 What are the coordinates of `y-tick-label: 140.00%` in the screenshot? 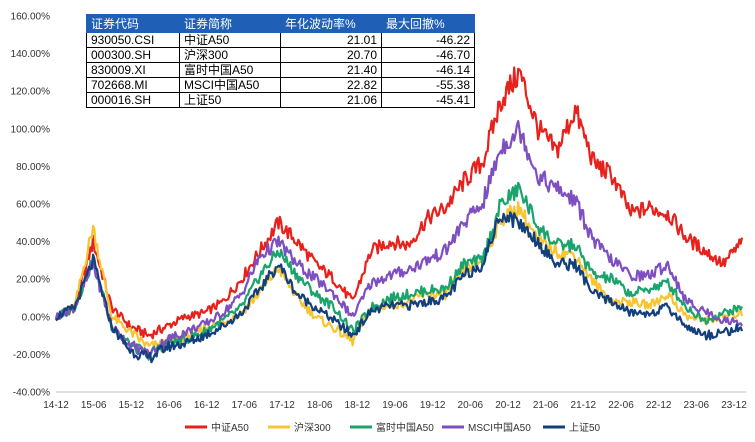 It's located at (31, 54).